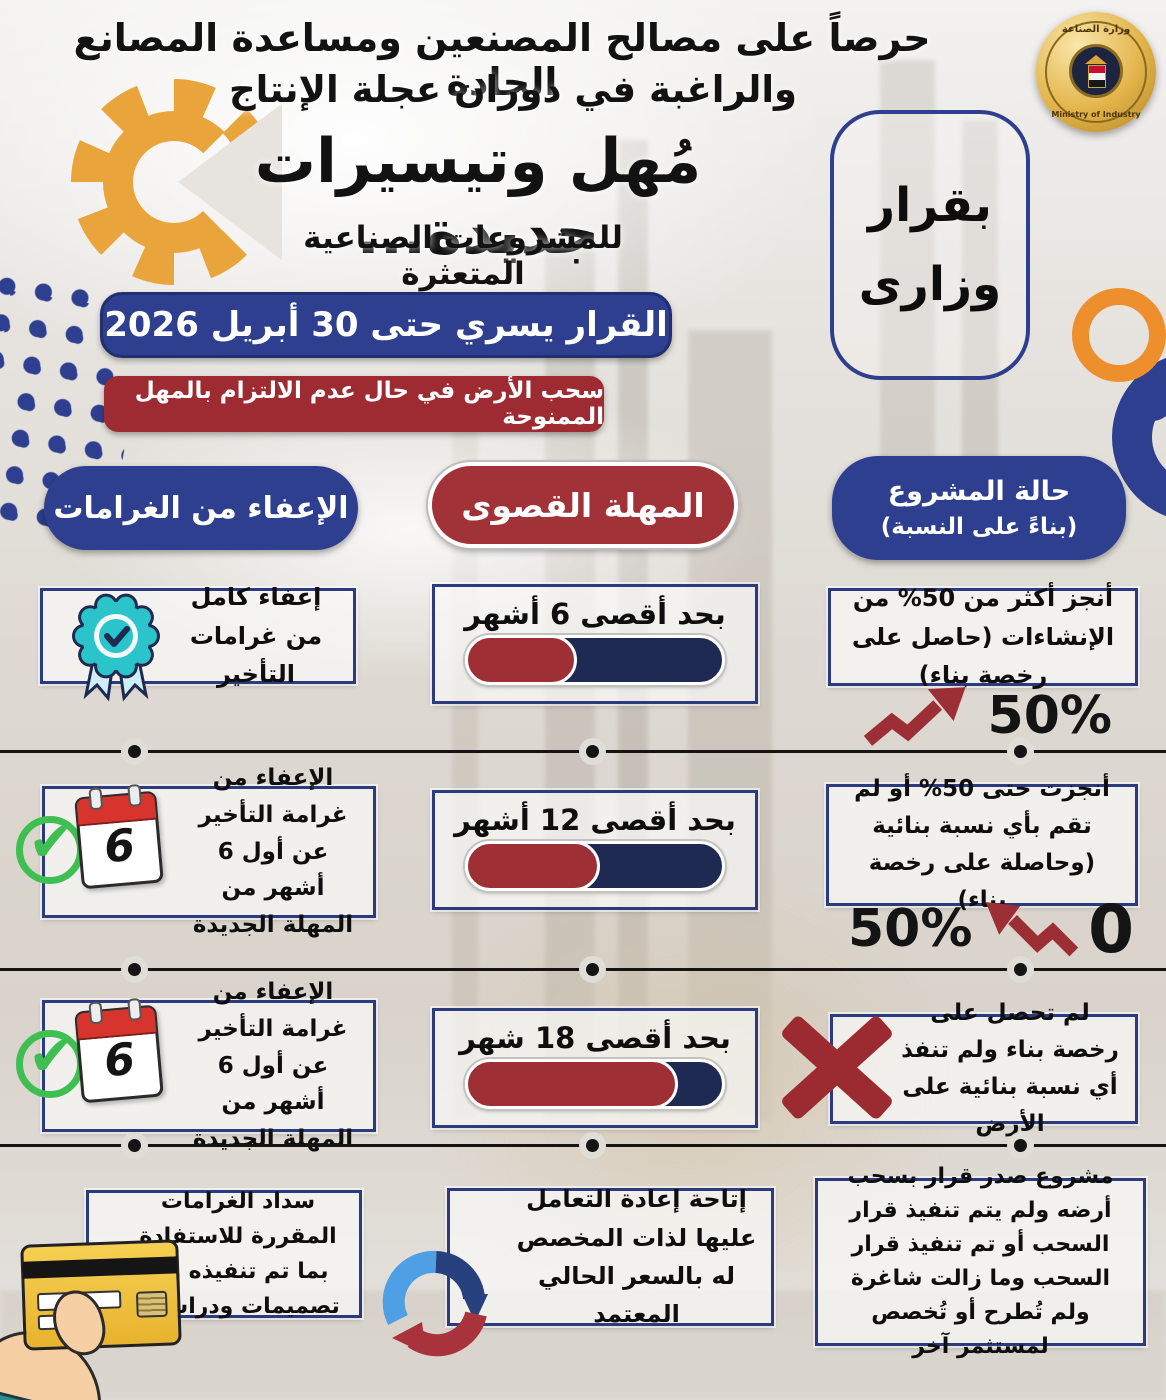  What do you see at coordinates (979, 491) in the screenshot?
I see `status-header-line1: حالة المشروع` at bounding box center [979, 491].